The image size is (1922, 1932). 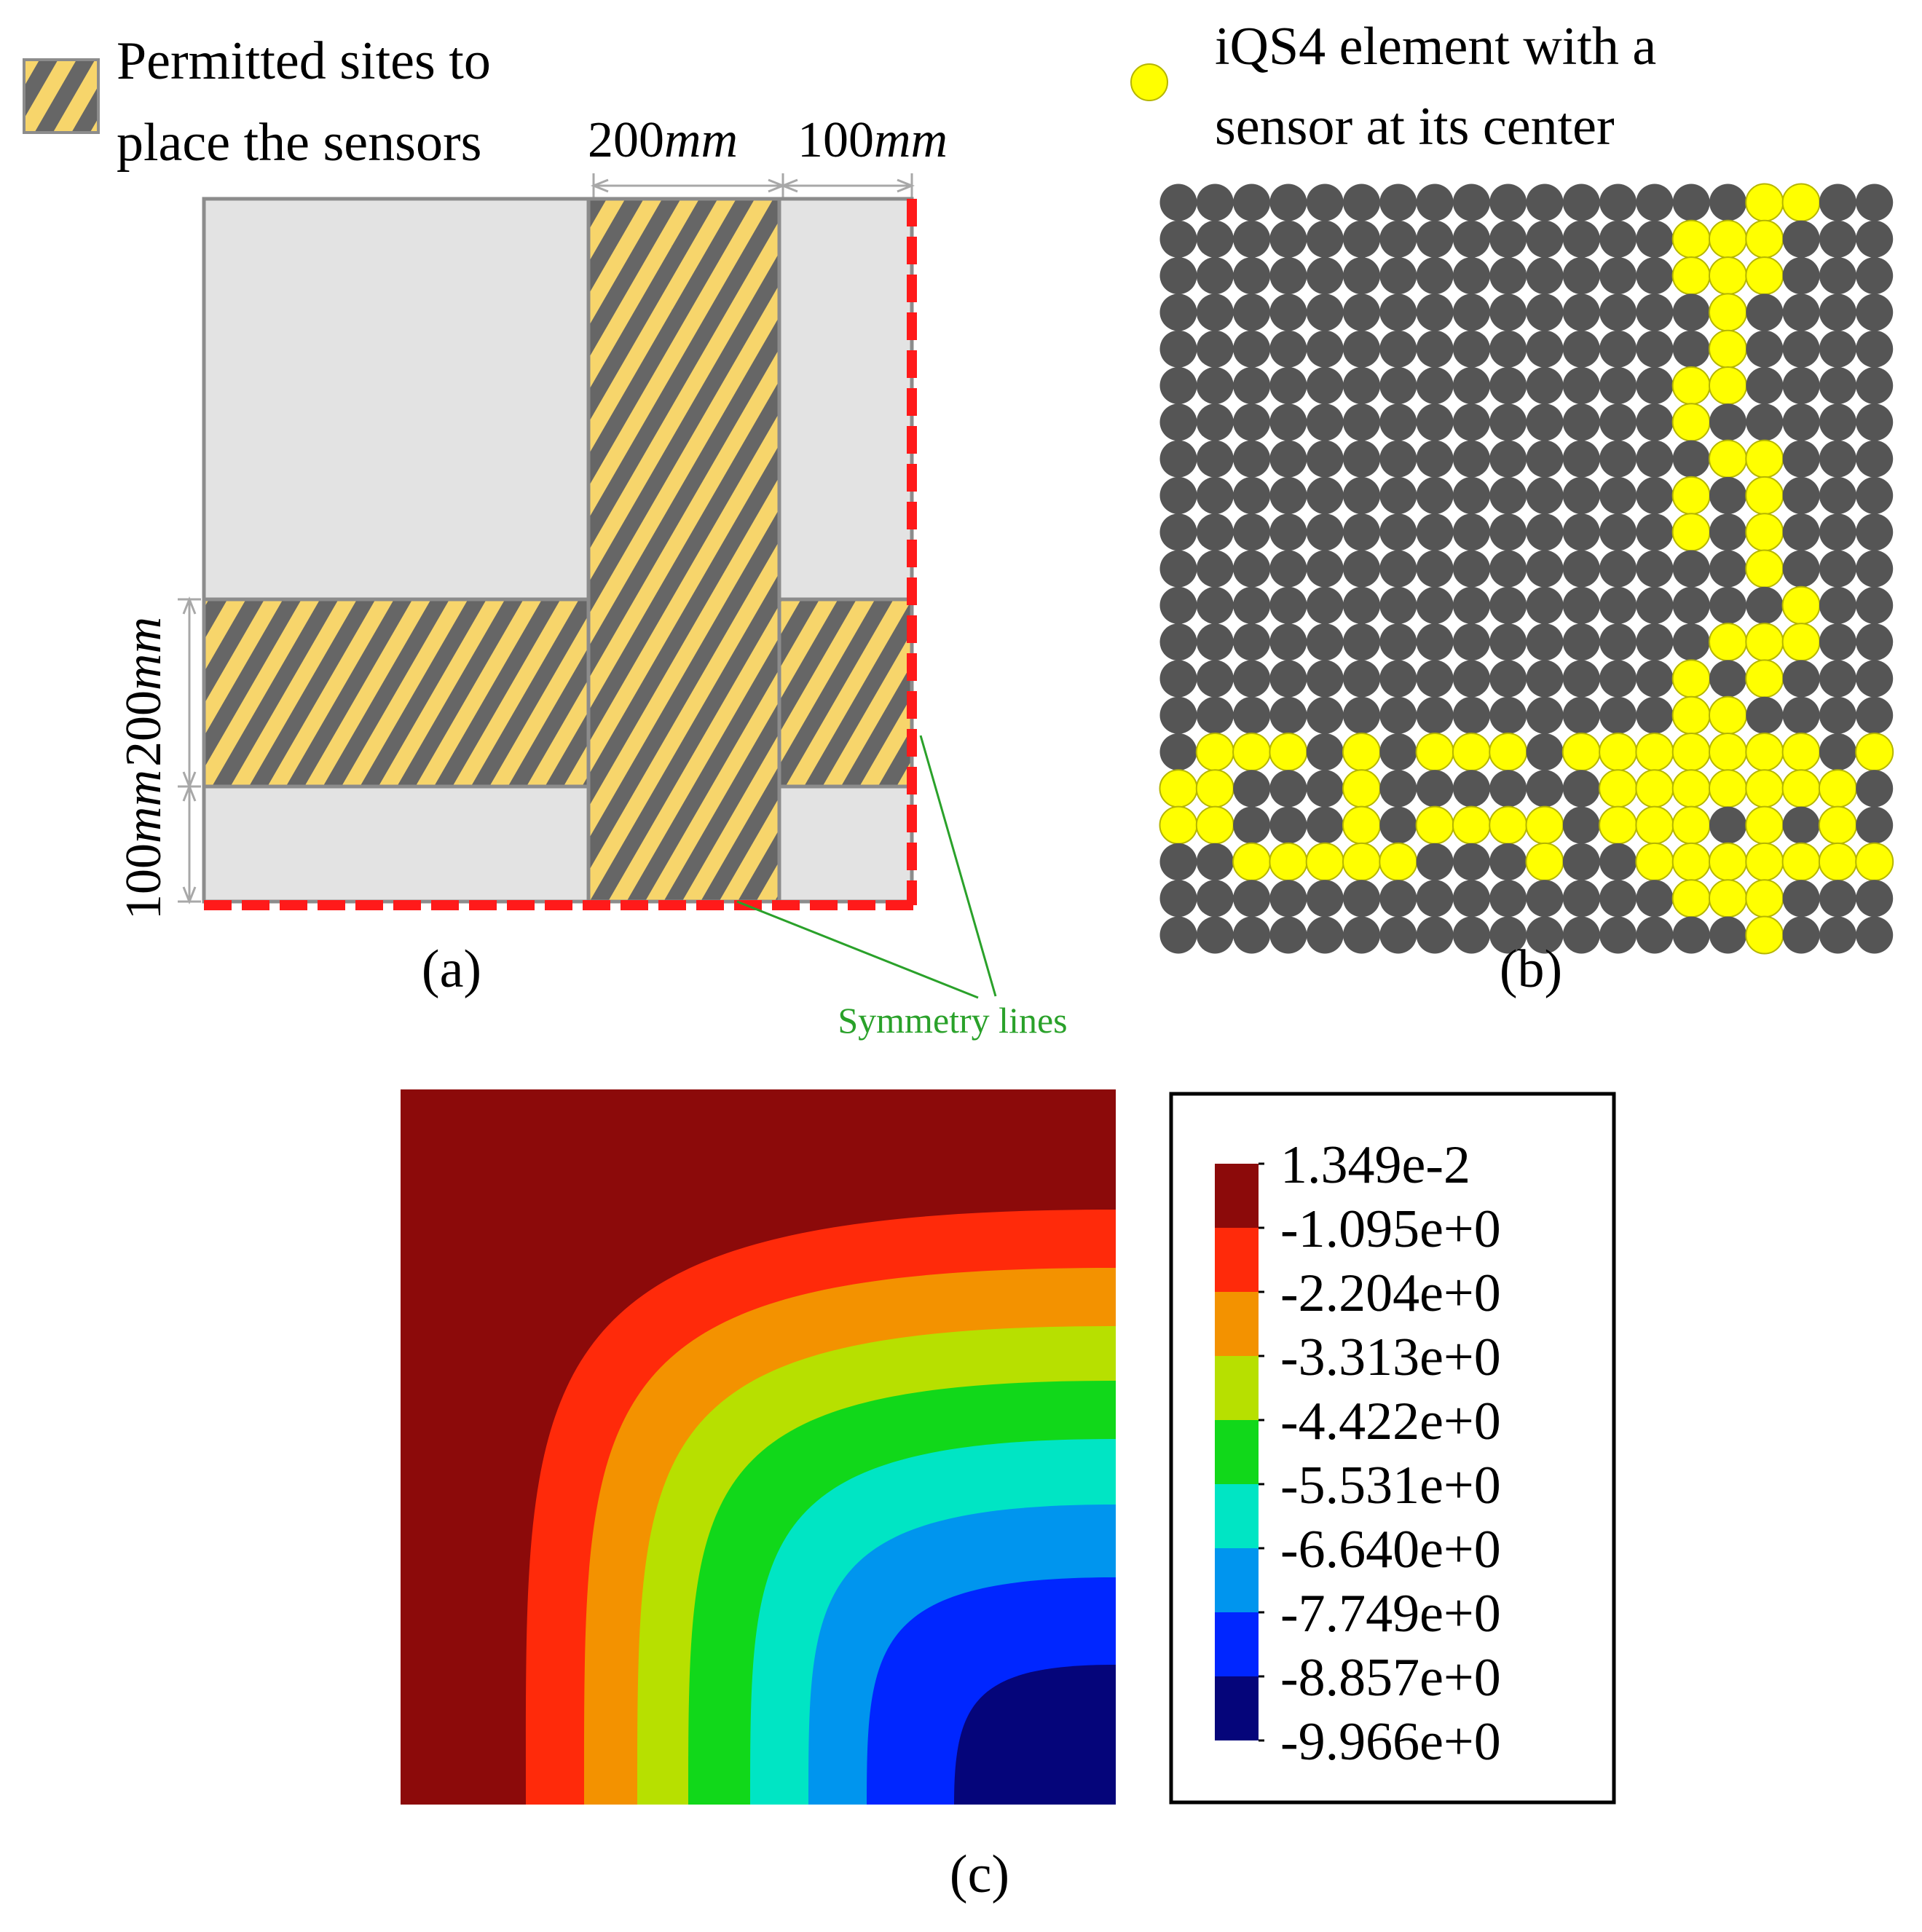 What do you see at coordinates (872, 140) in the screenshot?
I see `dim-top-right: 100mm` at bounding box center [872, 140].